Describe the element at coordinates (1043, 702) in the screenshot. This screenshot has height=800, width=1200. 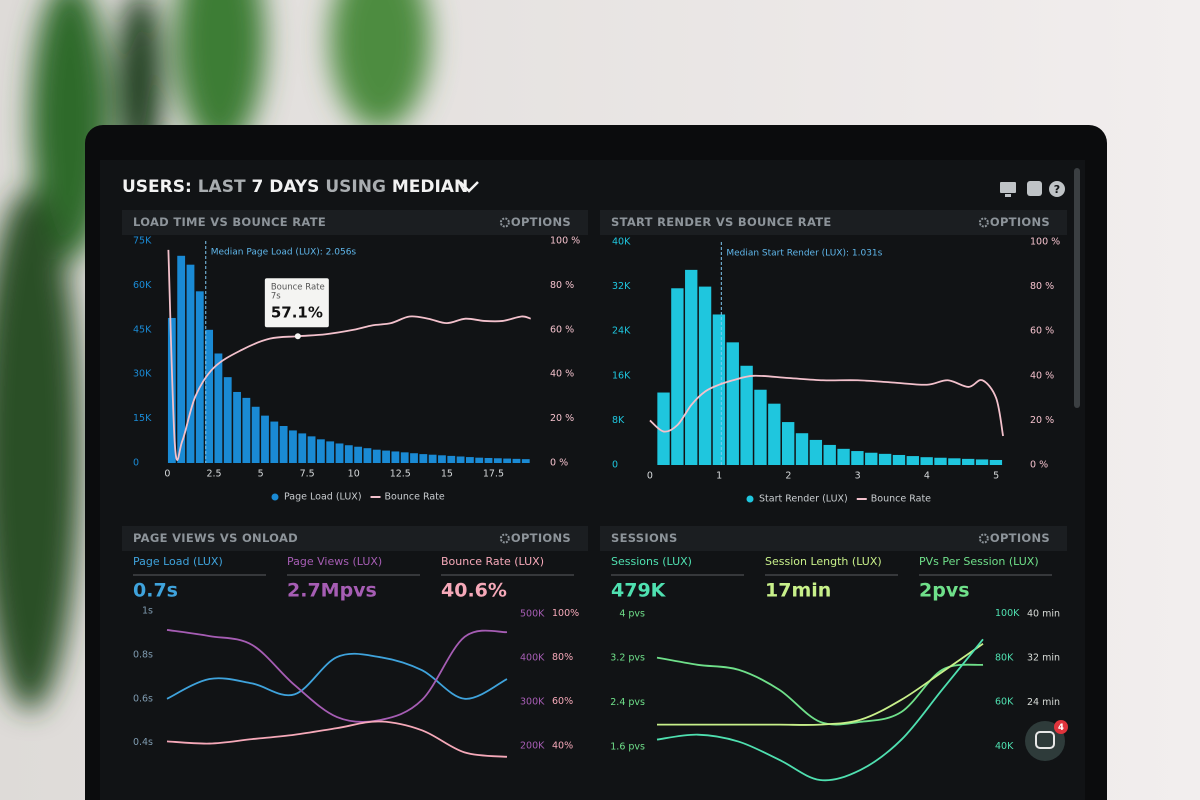
I see `y-tick-label: 24 min` at that location.